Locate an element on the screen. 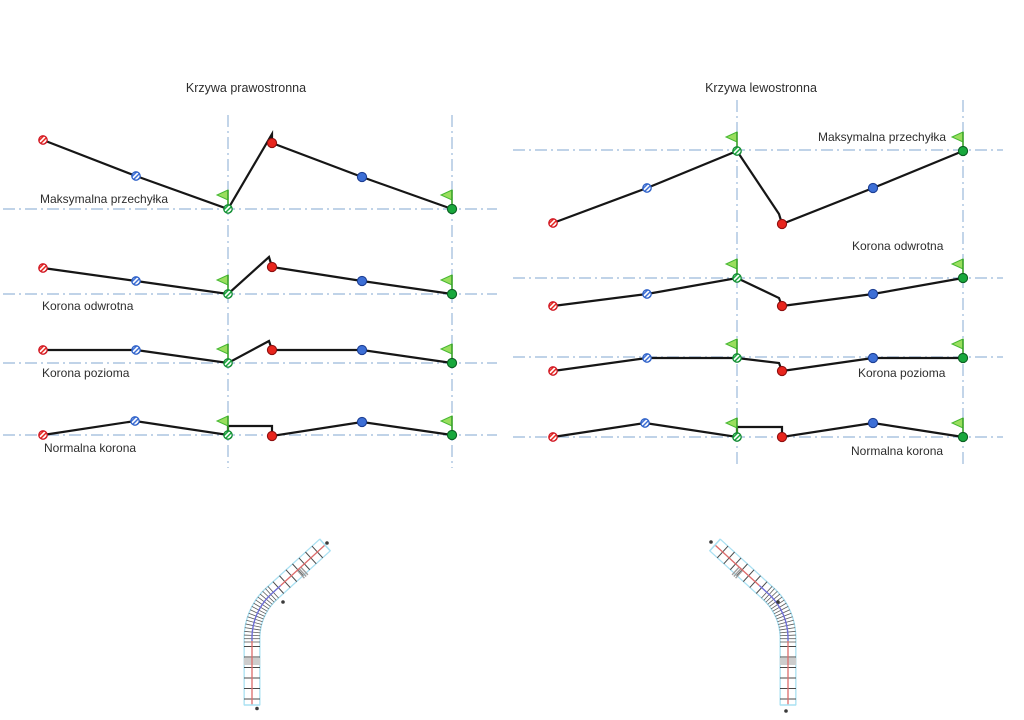 This screenshot has width=1024, height=720. plan-view-left-curve is located at coordinates (752, 622).